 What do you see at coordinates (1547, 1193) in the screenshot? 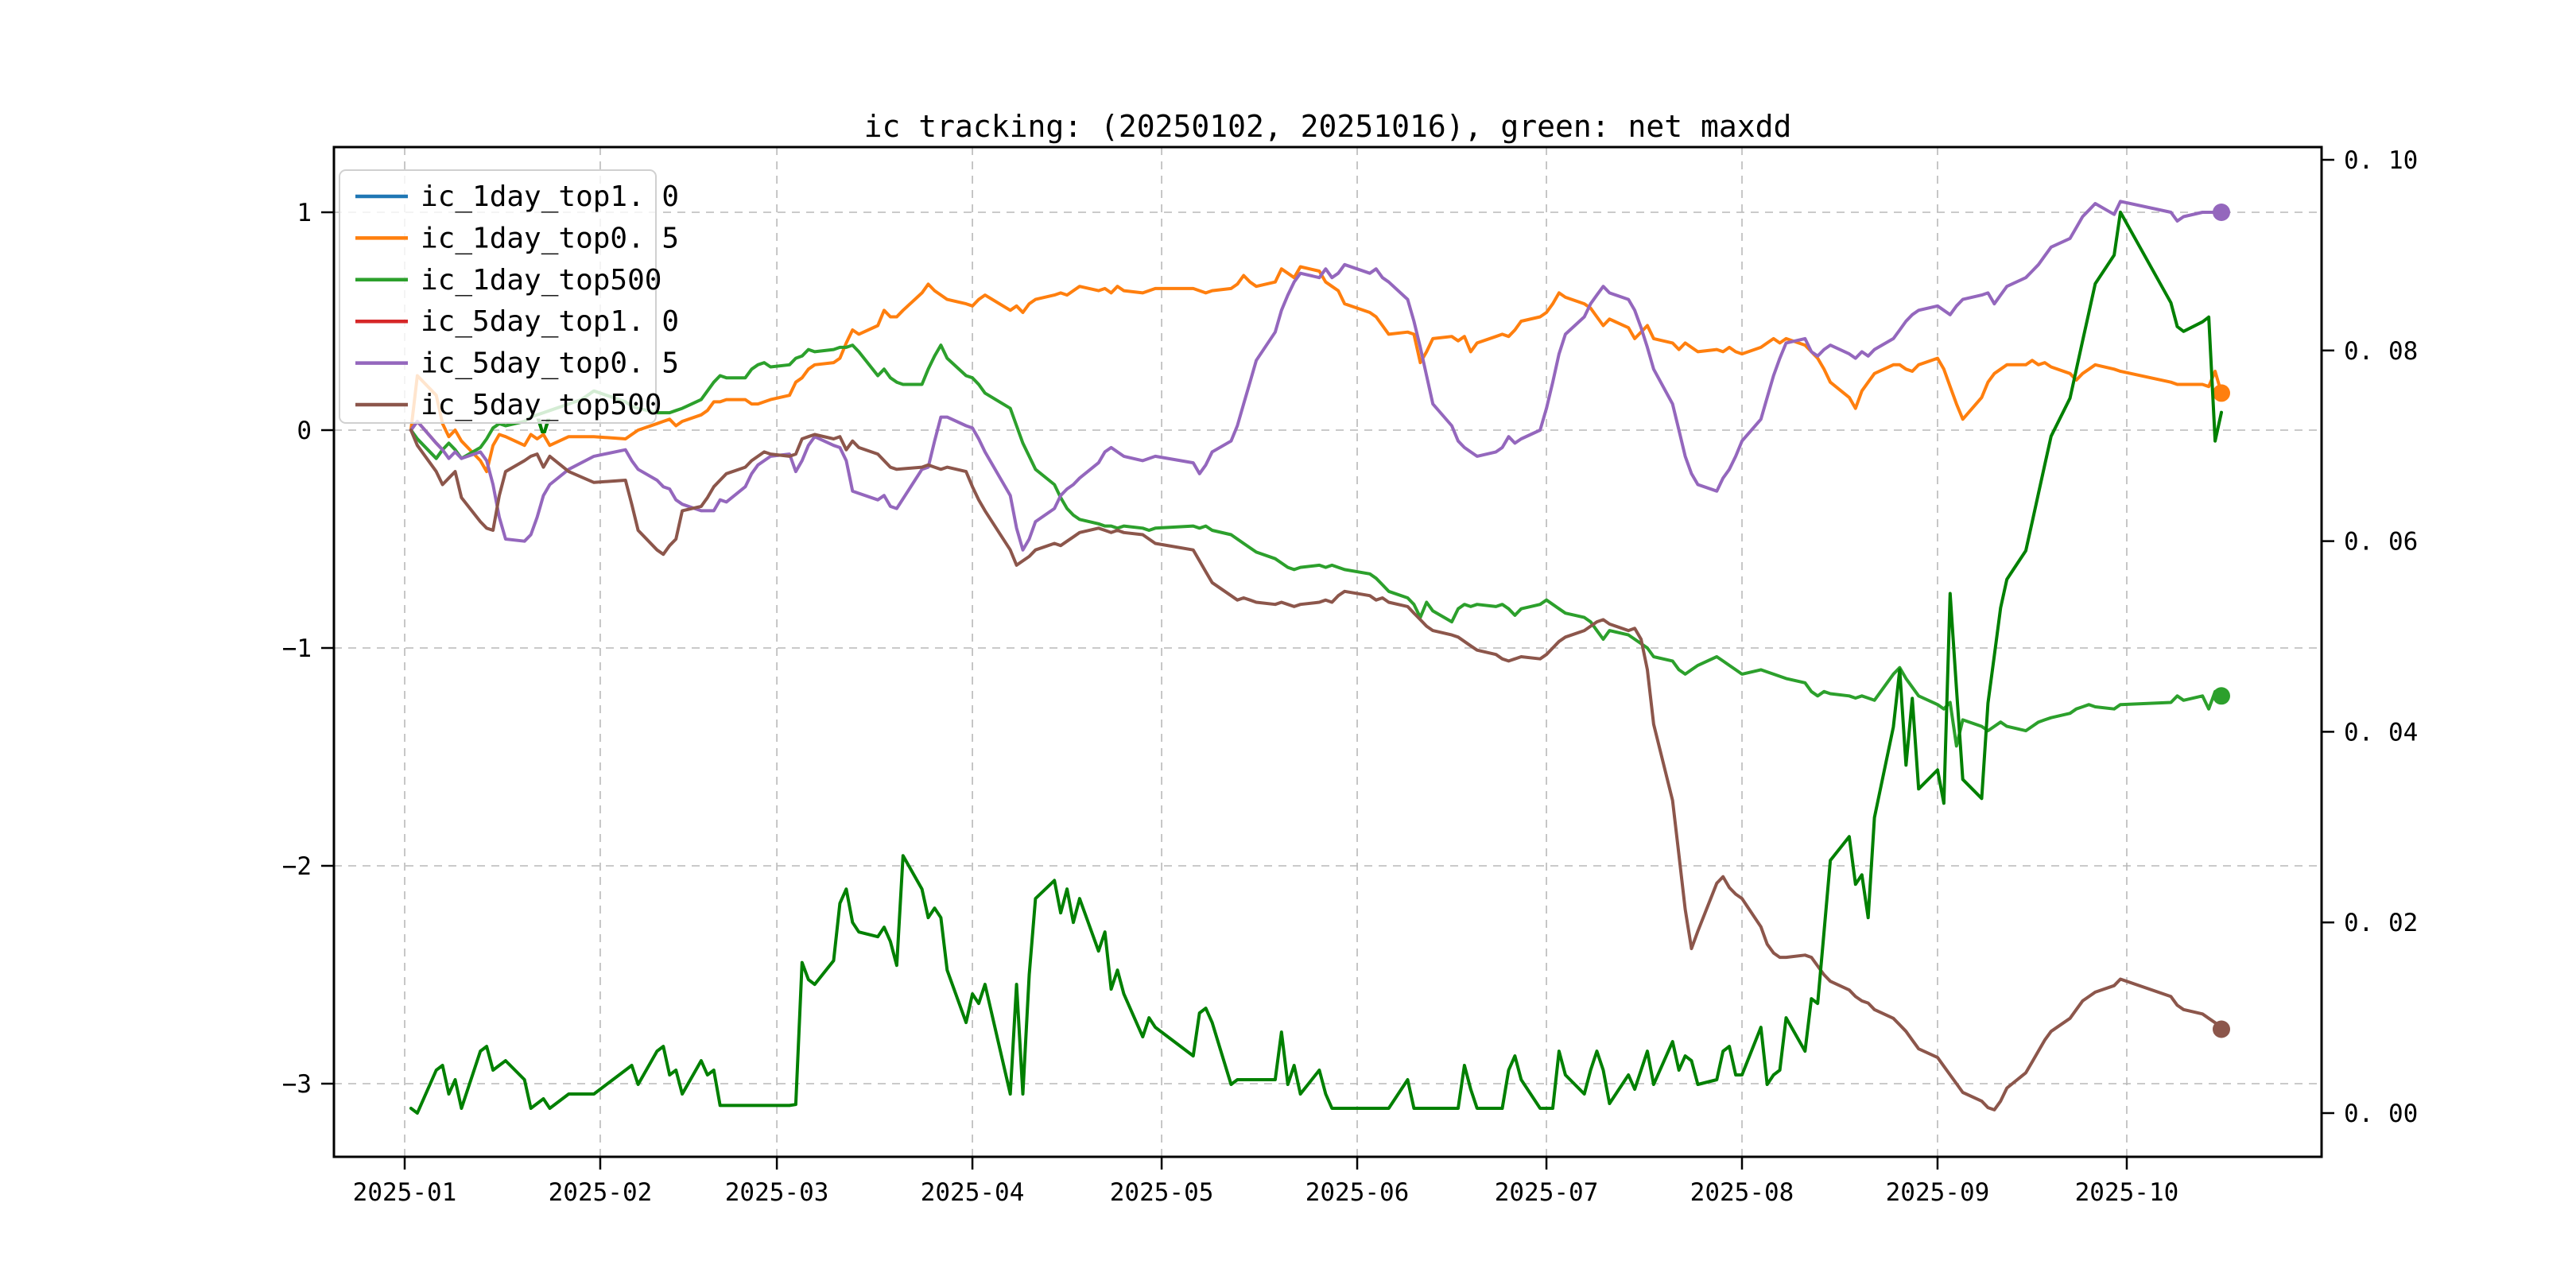
I see `x-tick-label: 2025-07` at bounding box center [1547, 1193].